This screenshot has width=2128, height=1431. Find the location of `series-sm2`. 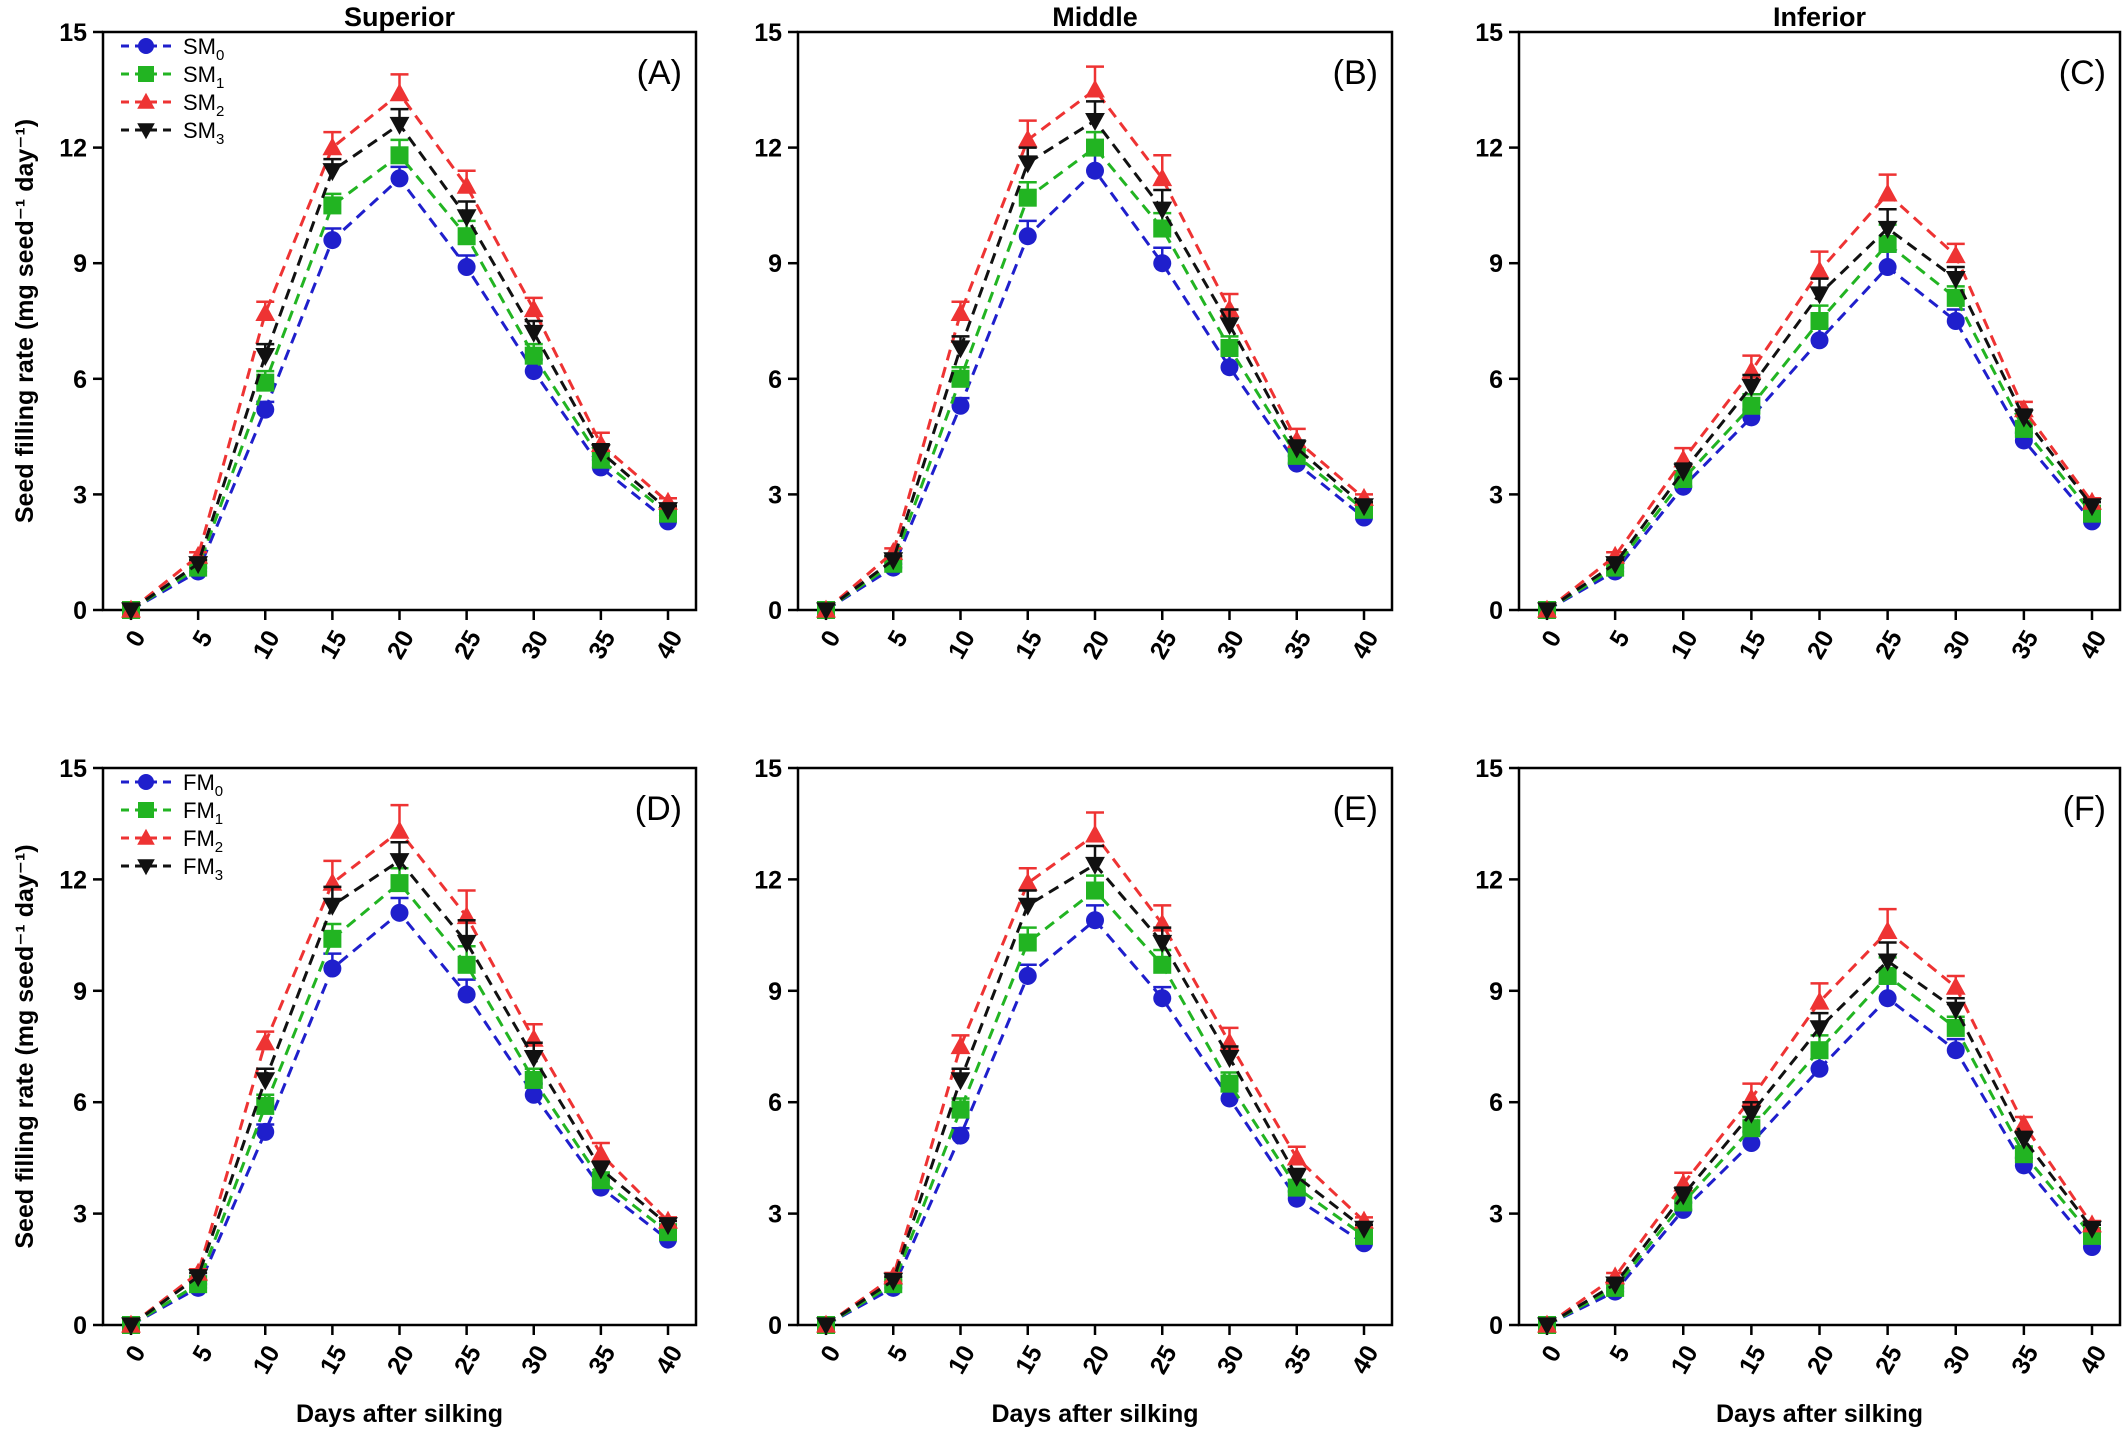

series-sm2 is located at coordinates (1095, 341).